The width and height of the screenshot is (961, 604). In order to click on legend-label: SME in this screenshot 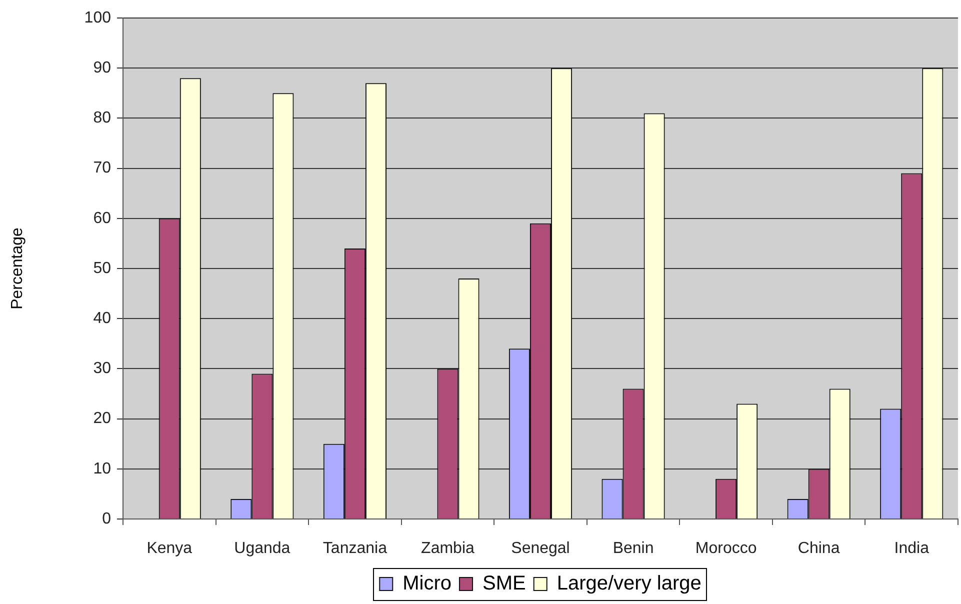, I will do `click(504, 583)`.